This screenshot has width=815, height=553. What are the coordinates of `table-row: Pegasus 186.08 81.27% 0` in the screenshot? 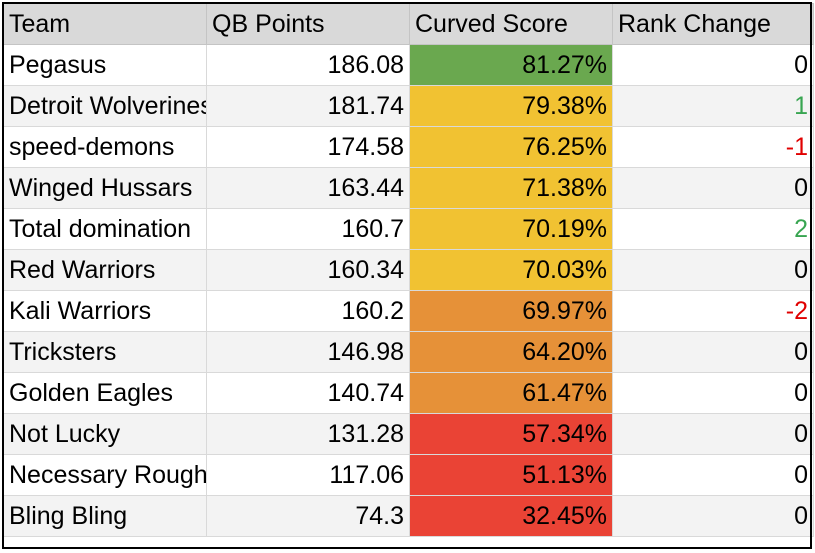 It's located at (408, 65).